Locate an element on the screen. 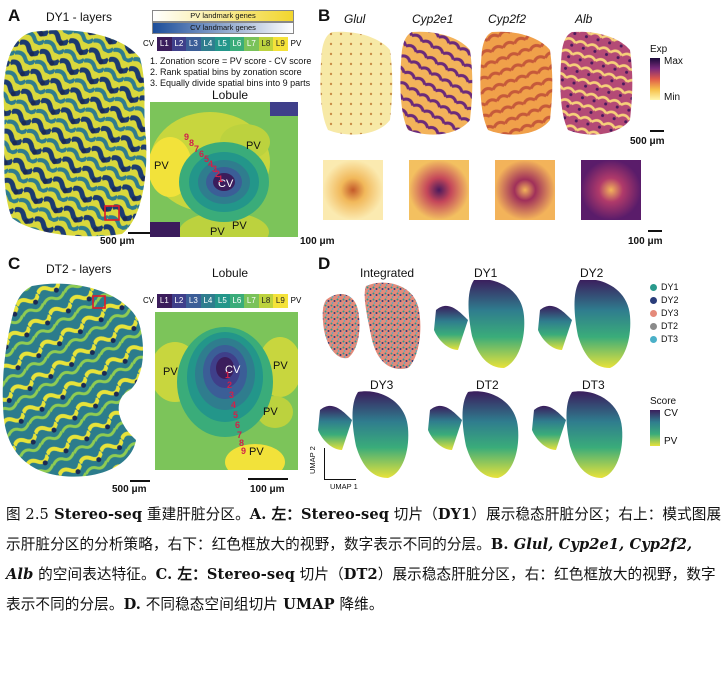 The image size is (728, 683). umap-axis-x: UMAP 1 is located at coordinates (344, 486).